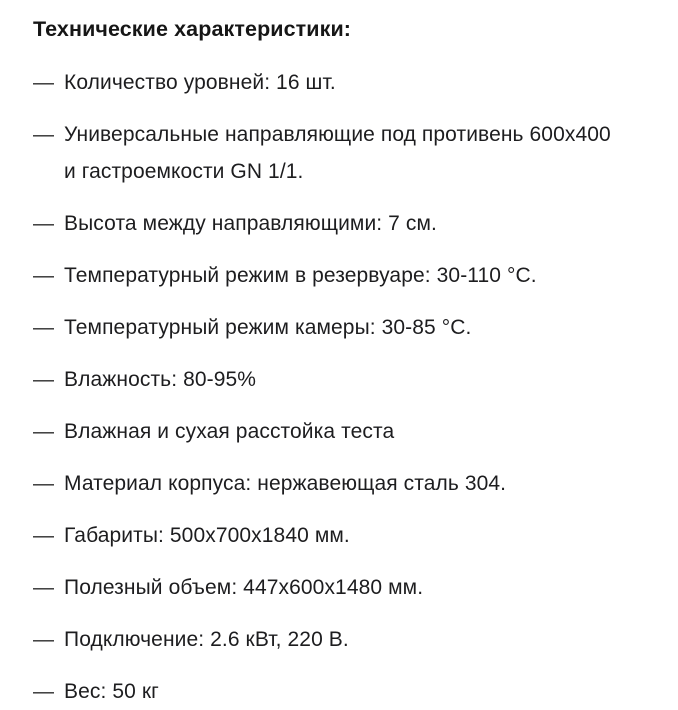 The height and width of the screenshot is (710, 678). Describe the element at coordinates (207, 535) in the screenshot. I see `spec-item-text: Габариты: 500х700х1840 мм.` at that location.